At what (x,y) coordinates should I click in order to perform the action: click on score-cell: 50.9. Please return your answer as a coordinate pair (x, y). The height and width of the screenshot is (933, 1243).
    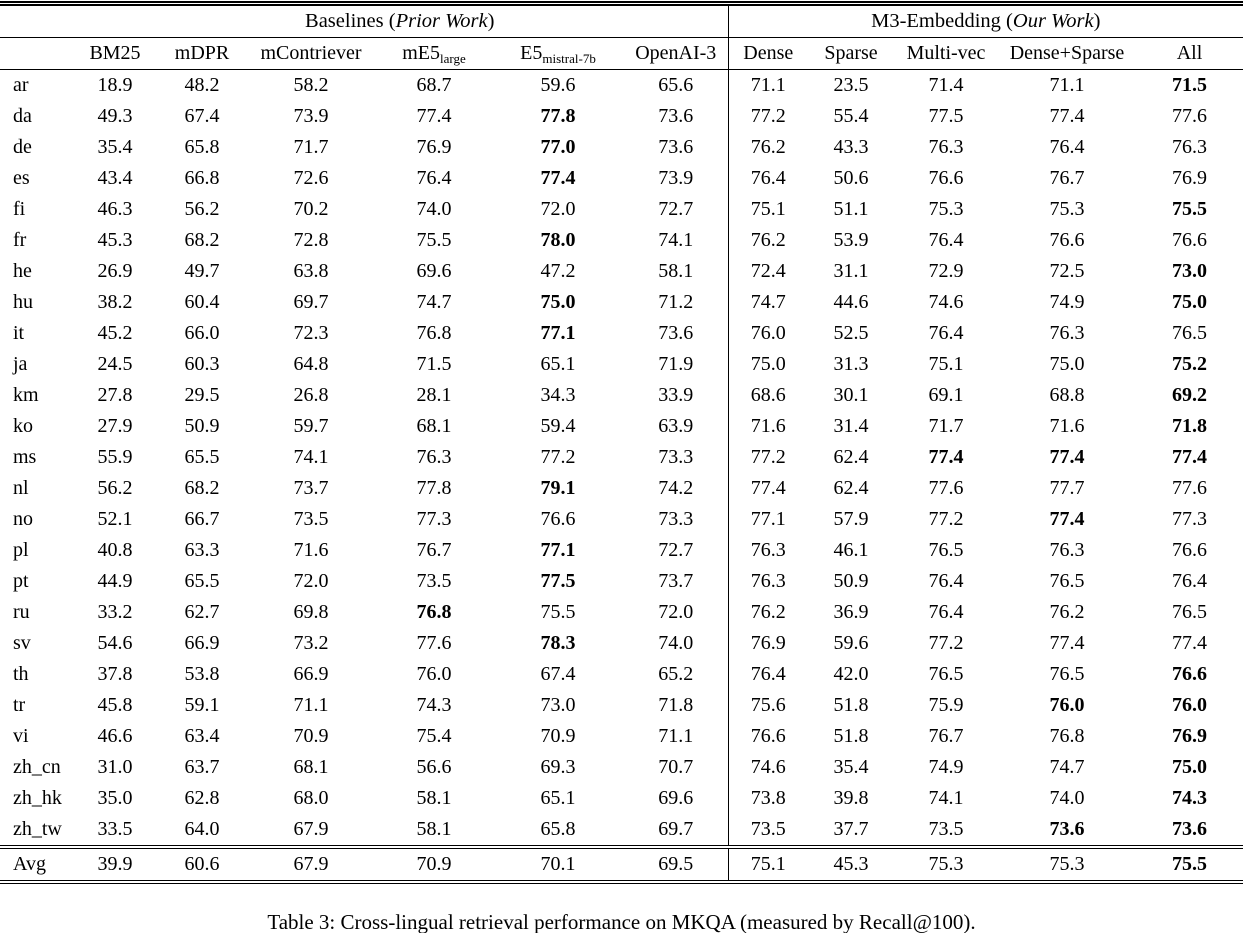
    Looking at the image, I should click on (851, 581).